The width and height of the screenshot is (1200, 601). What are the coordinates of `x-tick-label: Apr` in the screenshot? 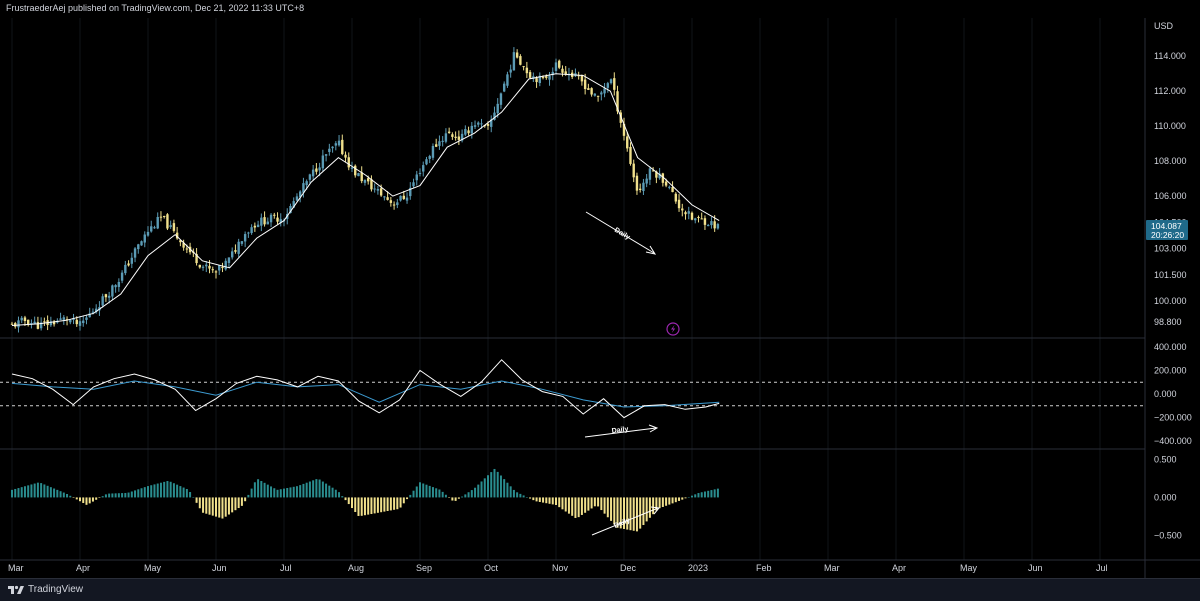 It's located at (83, 568).